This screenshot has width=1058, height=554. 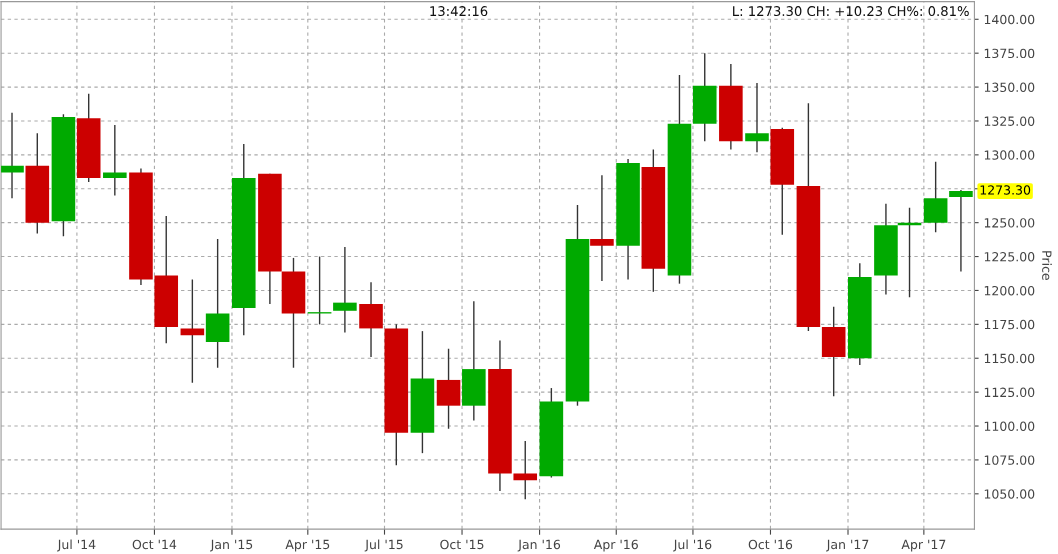 I want to click on y-tick-label: 1300.00, so click(x=1009, y=155).